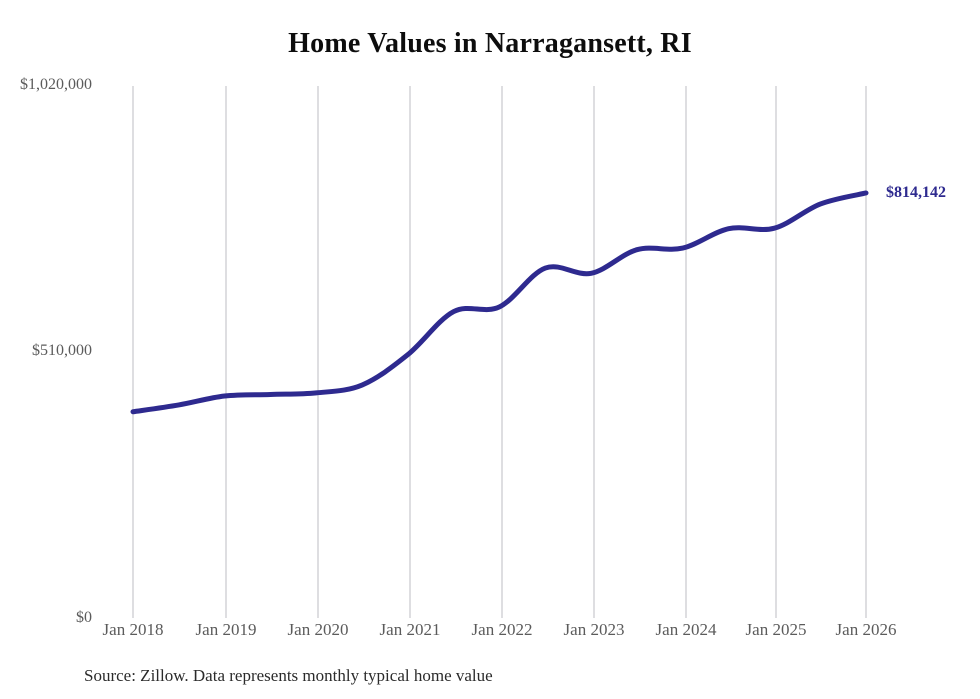  What do you see at coordinates (56, 84) in the screenshot?
I see `y-axis-tick-label-top: $1,020,000` at bounding box center [56, 84].